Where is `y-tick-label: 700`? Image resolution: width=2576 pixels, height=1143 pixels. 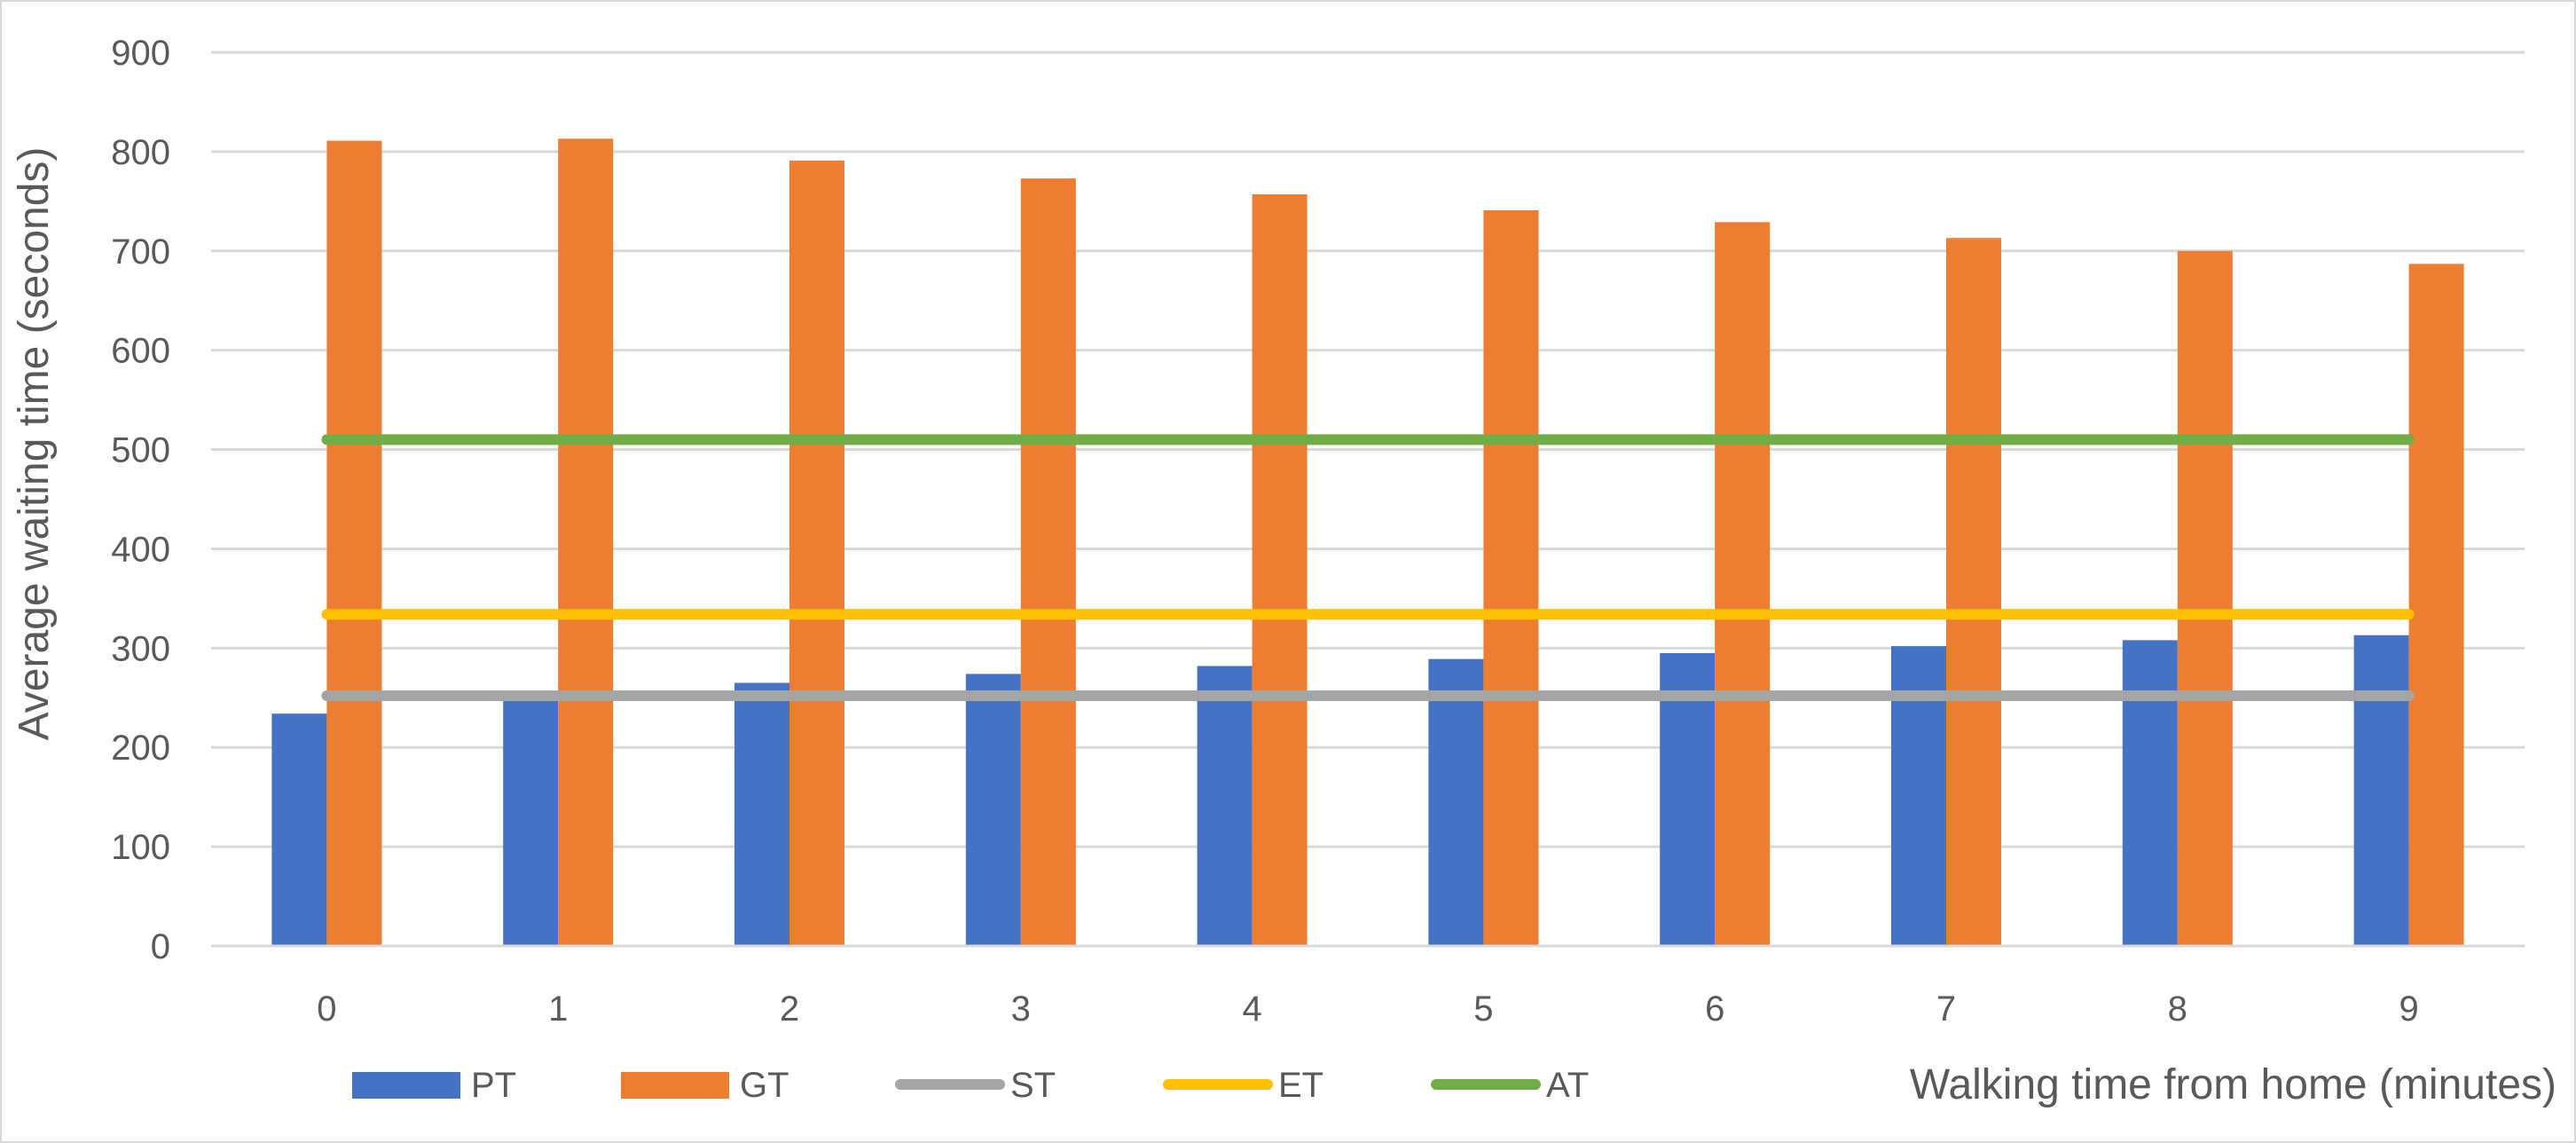 y-tick-label: 700 is located at coordinates (140, 252).